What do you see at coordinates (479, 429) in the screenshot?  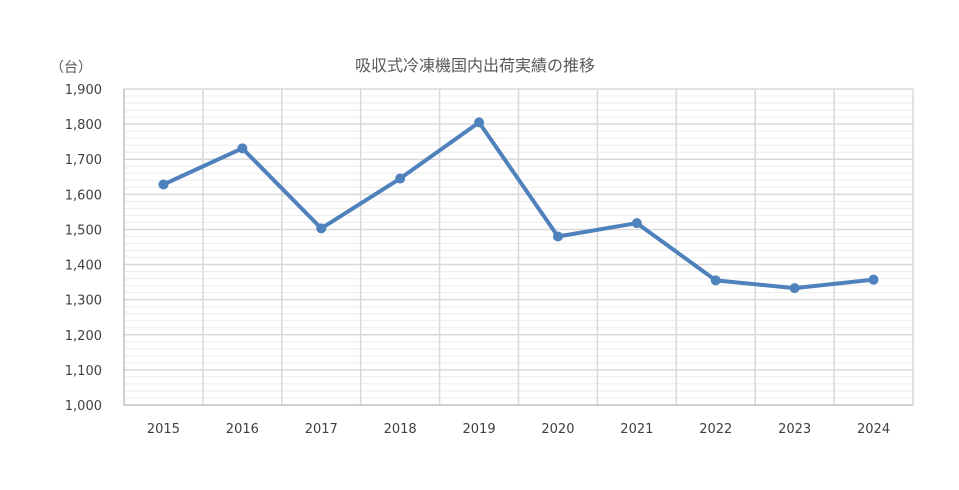 I see `x-tick-label: 2019` at bounding box center [479, 429].